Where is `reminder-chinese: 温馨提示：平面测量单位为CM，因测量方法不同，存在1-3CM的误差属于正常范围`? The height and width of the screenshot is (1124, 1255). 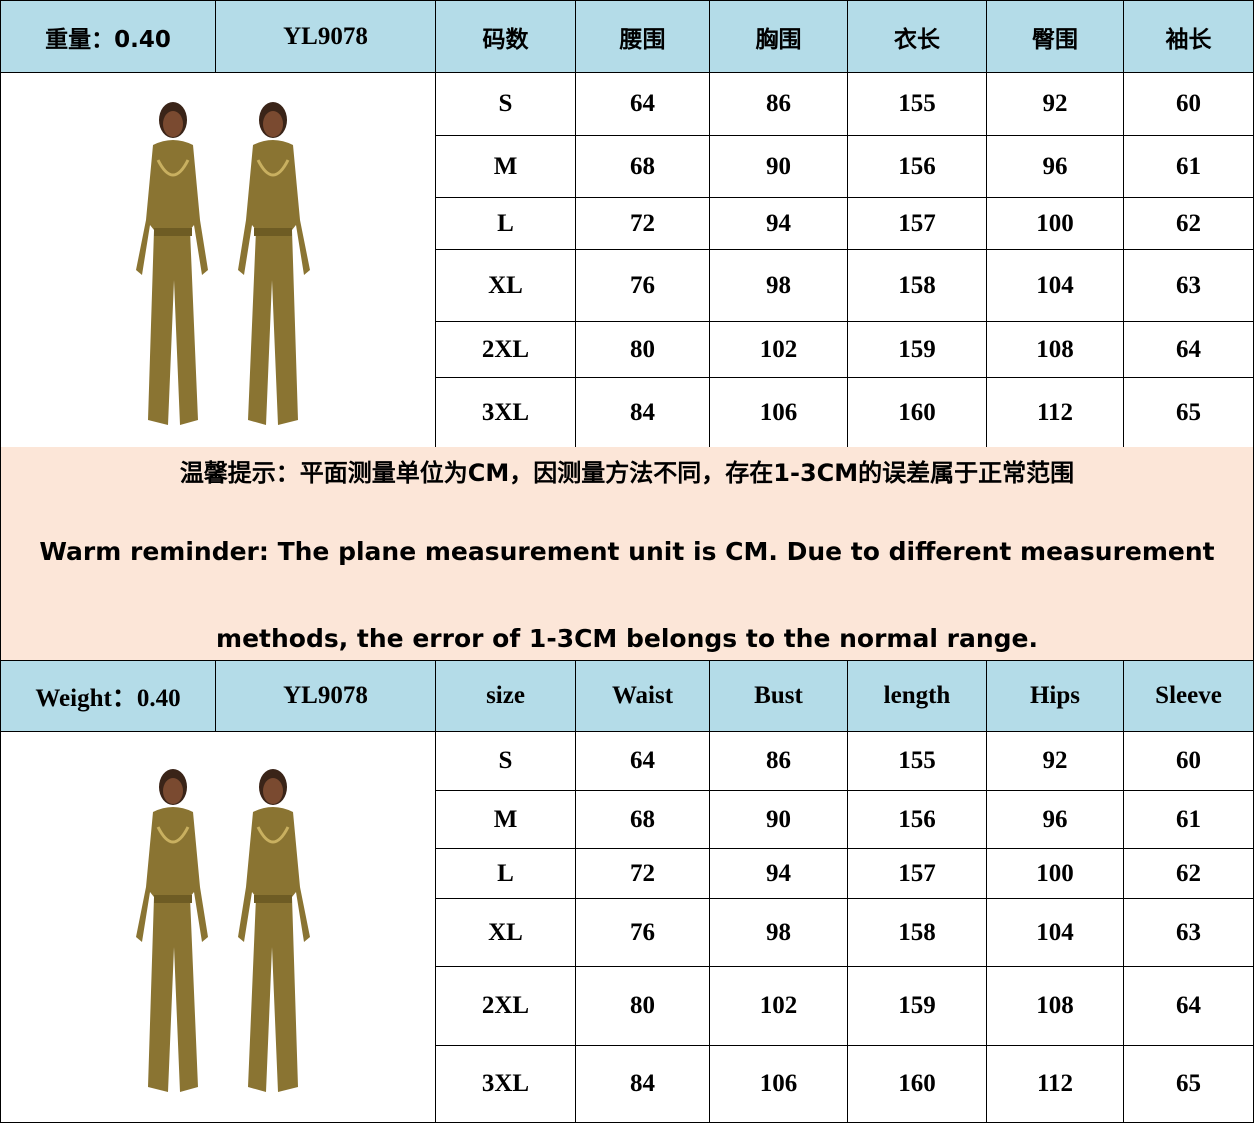
reminder-chinese: 温馨提示：平面测量单位为CM，因测量方法不同，存在1-3CM的误差属于正常范围 is located at coordinates (627, 473).